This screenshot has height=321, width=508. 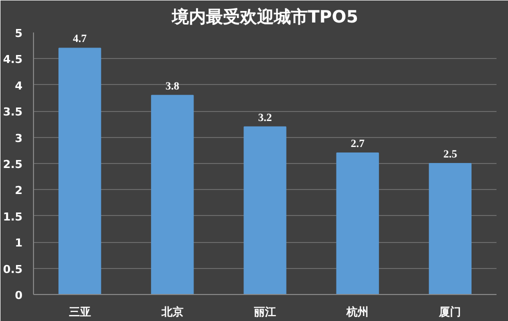 What do you see at coordinates (172, 312) in the screenshot?
I see `x-tick-label: 北京` at bounding box center [172, 312].